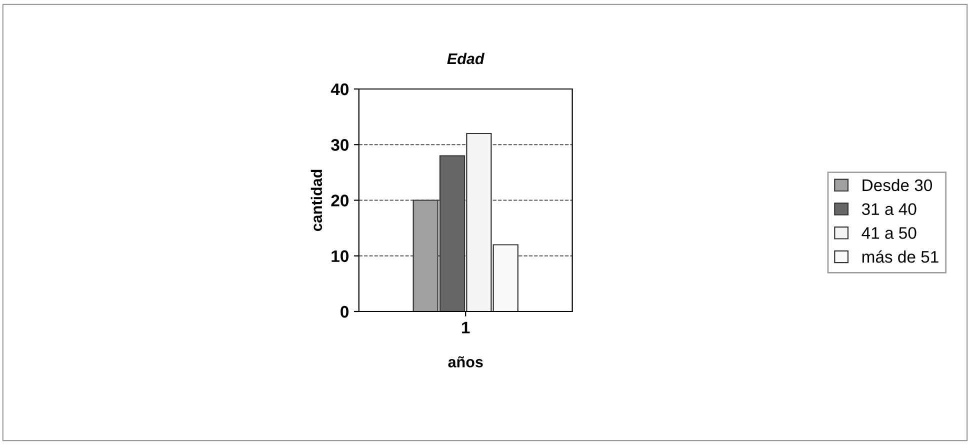 The width and height of the screenshot is (970, 445). What do you see at coordinates (339, 200) in the screenshot?
I see `y-tick-label: 20` at bounding box center [339, 200].